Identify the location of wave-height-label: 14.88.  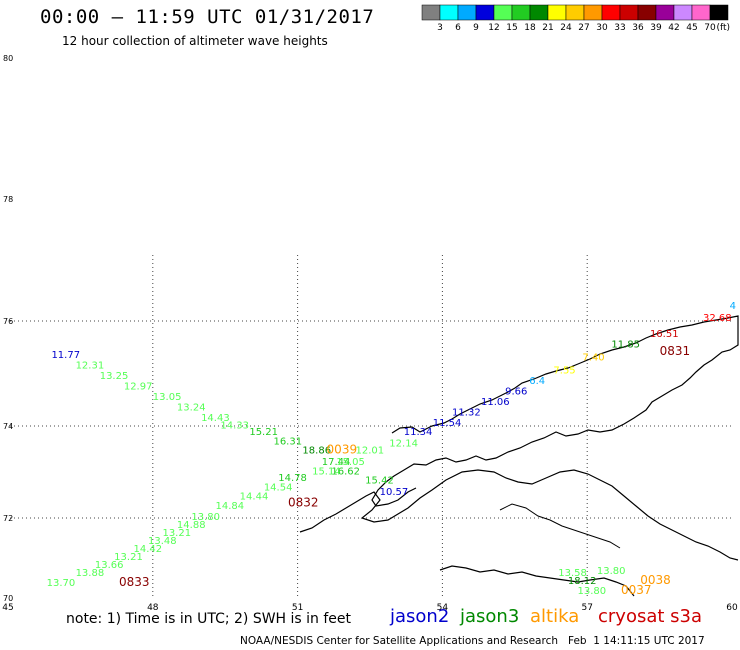
(191, 525).